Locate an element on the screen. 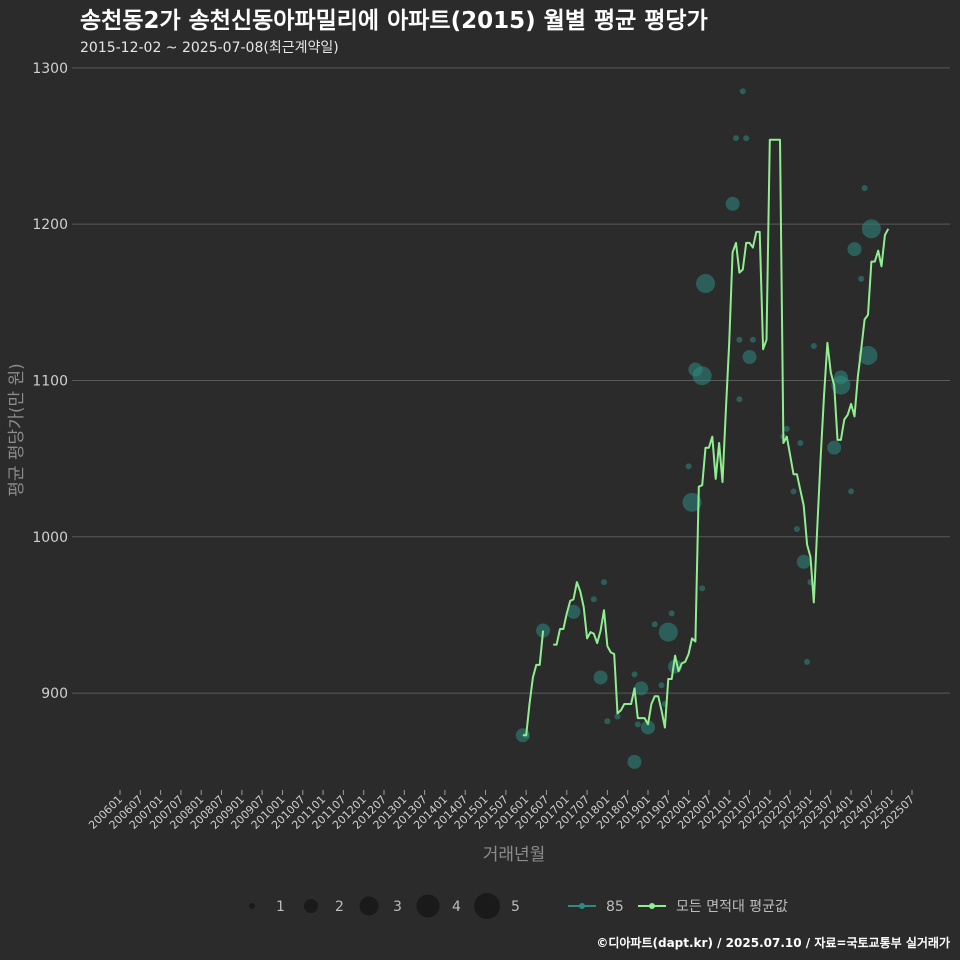 Image resolution: width=960 pixels, height=960 pixels. legend-label-avg: 모든 면적대 평균값 is located at coordinates (732, 907).